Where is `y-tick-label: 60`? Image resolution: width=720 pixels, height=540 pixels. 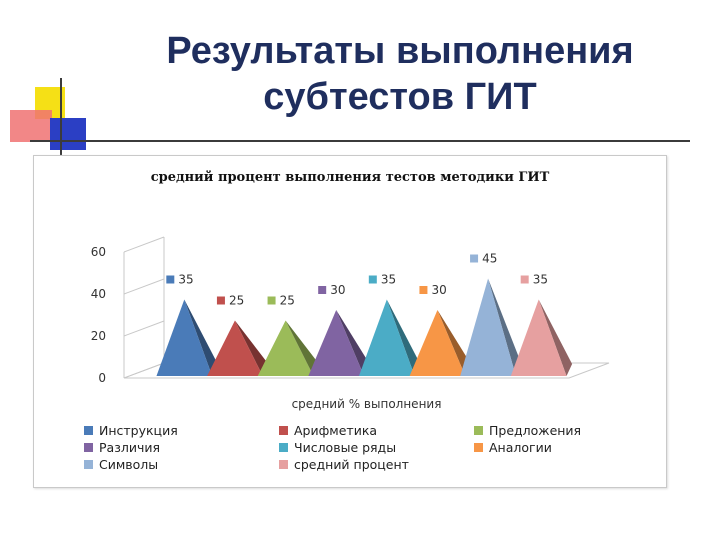
y-tick-label: 60 is located at coordinates (98, 252).